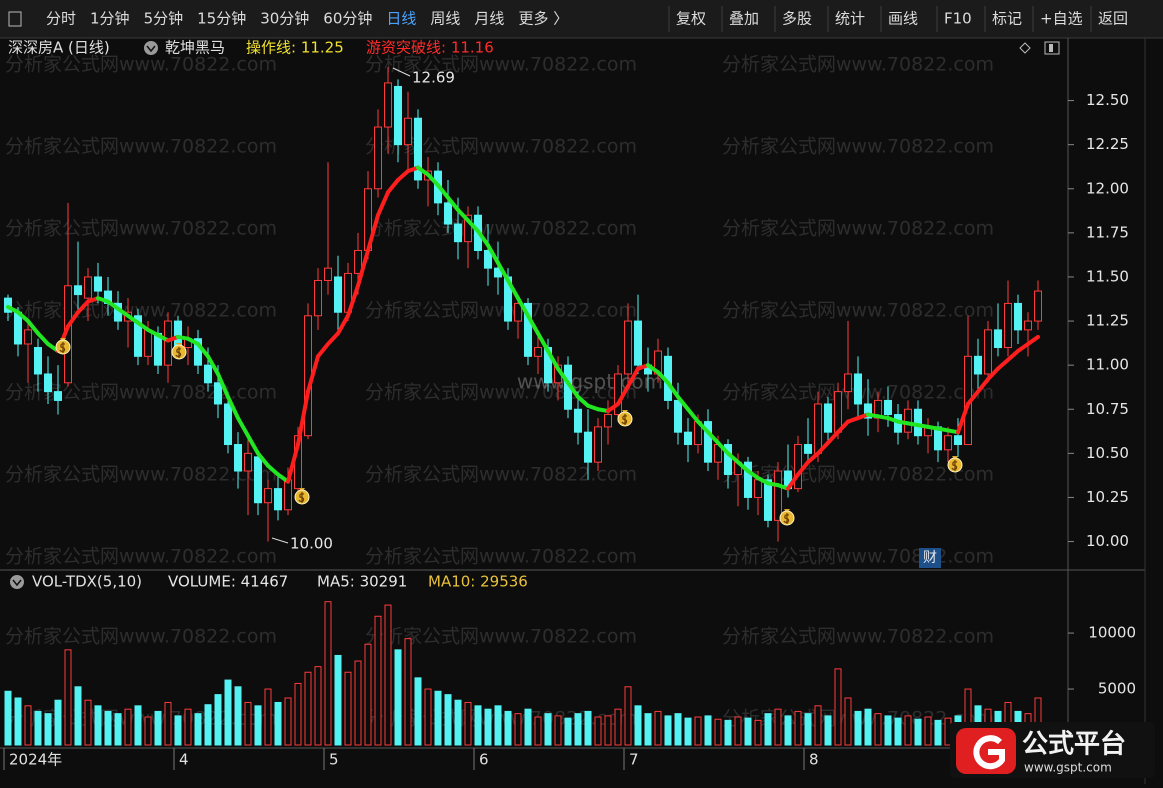 The image size is (1163, 788). What do you see at coordinates (903, 19) in the screenshot?
I see `toolbar-button: 画线` at bounding box center [903, 19].